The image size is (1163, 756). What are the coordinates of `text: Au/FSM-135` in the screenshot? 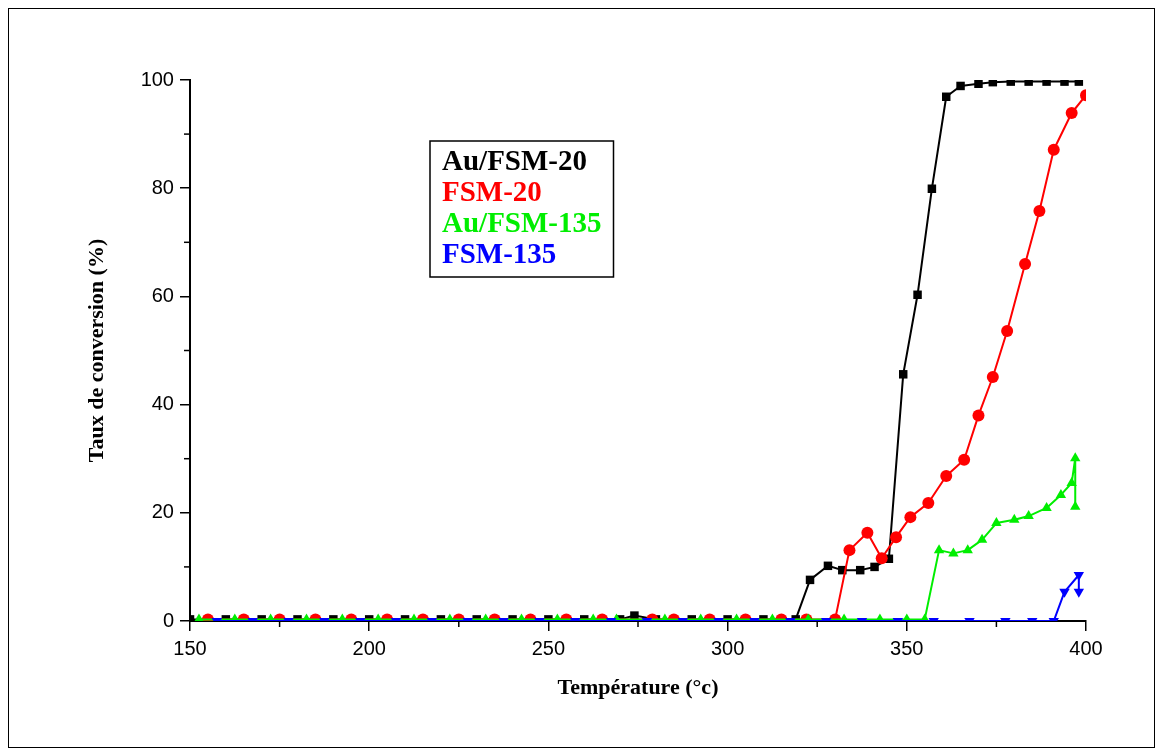 It's located at (522, 222).